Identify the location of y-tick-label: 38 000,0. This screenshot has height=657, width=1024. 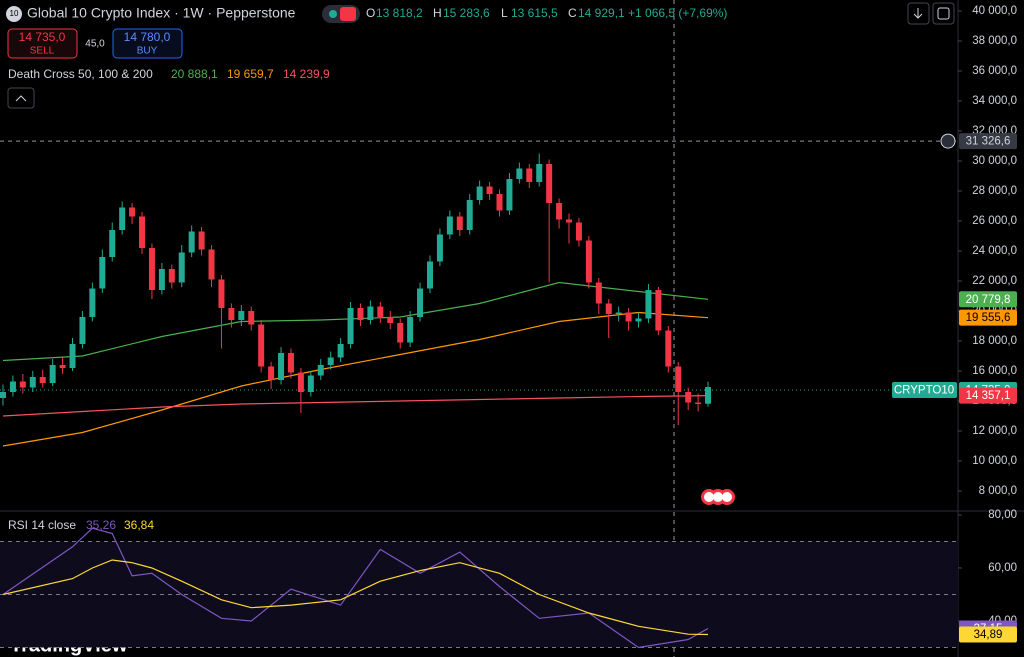
(994, 41).